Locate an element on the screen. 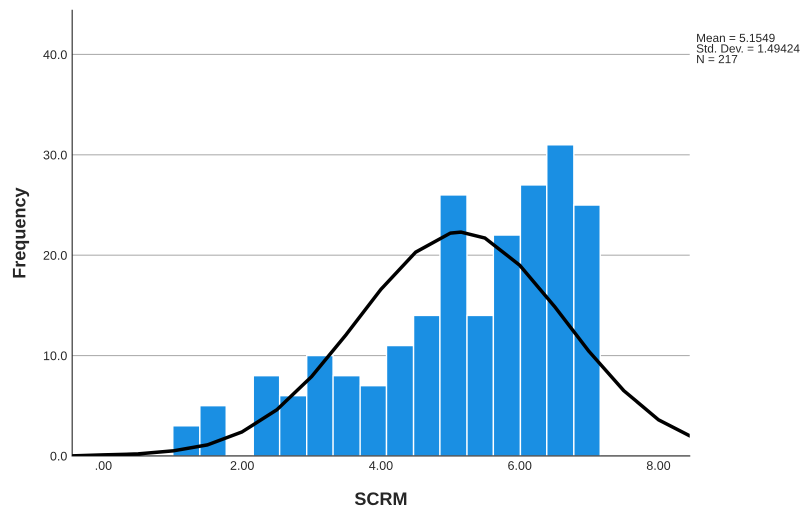 The width and height of the screenshot is (802, 514). y-tick-label: 20.0 is located at coordinates (55, 255).